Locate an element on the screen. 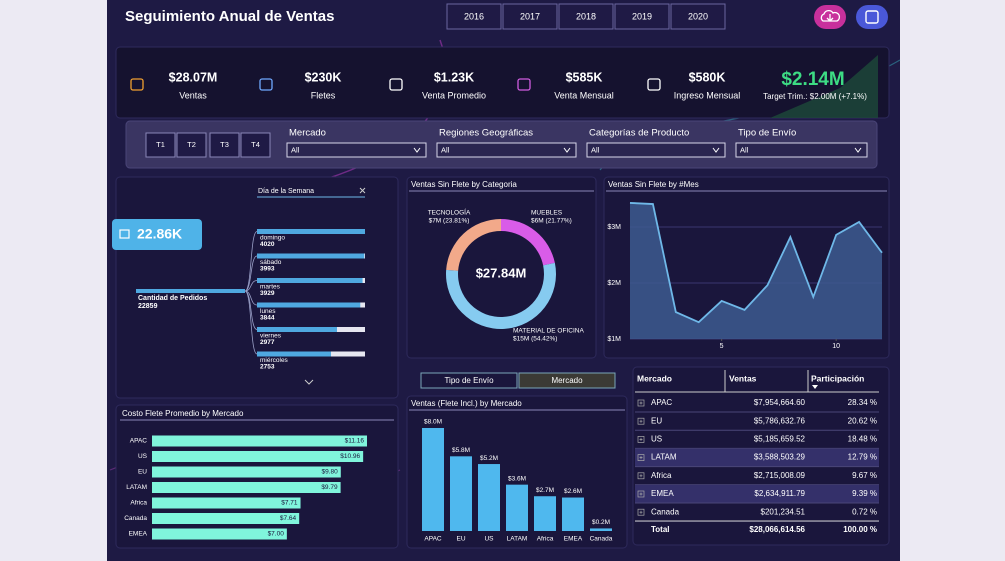 This screenshot has width=1005, height=561. year-label: 2020 is located at coordinates (698, 16).